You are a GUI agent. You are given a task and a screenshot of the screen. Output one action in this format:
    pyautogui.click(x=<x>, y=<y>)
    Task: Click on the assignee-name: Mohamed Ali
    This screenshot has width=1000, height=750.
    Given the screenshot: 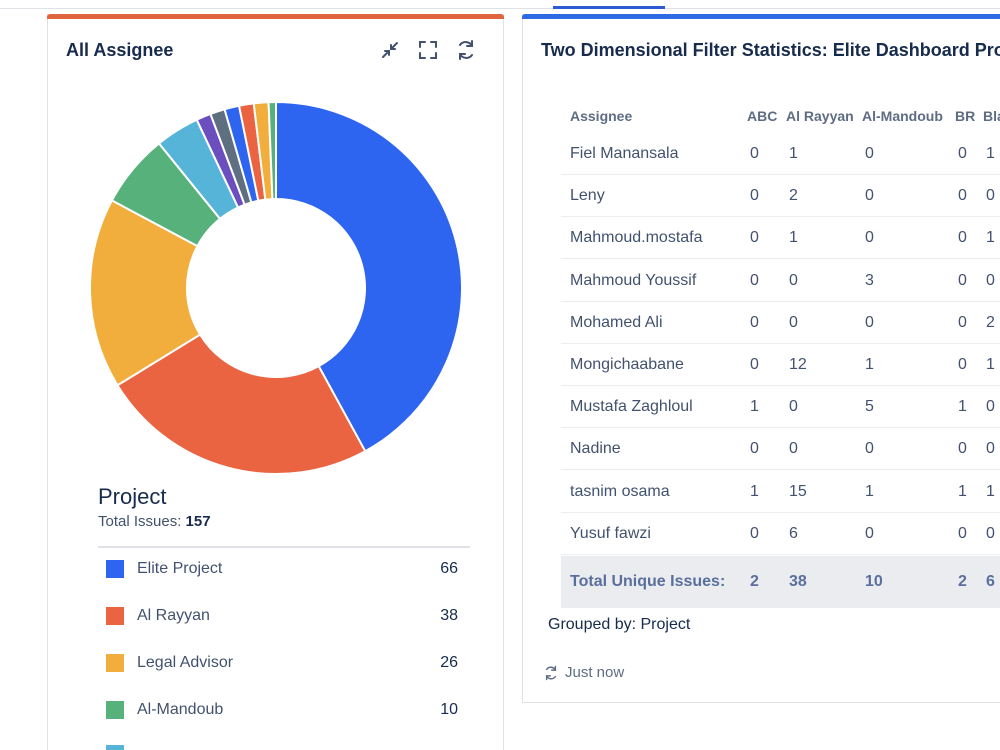 What is the action you would take?
    pyautogui.click(x=616, y=322)
    